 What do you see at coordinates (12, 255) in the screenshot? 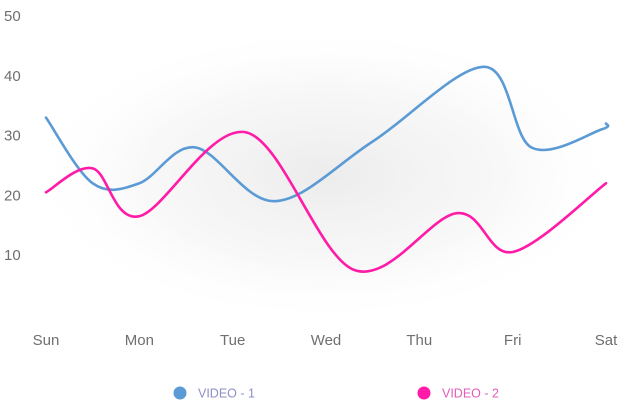
I see `y-tick-label: 10` at bounding box center [12, 255].